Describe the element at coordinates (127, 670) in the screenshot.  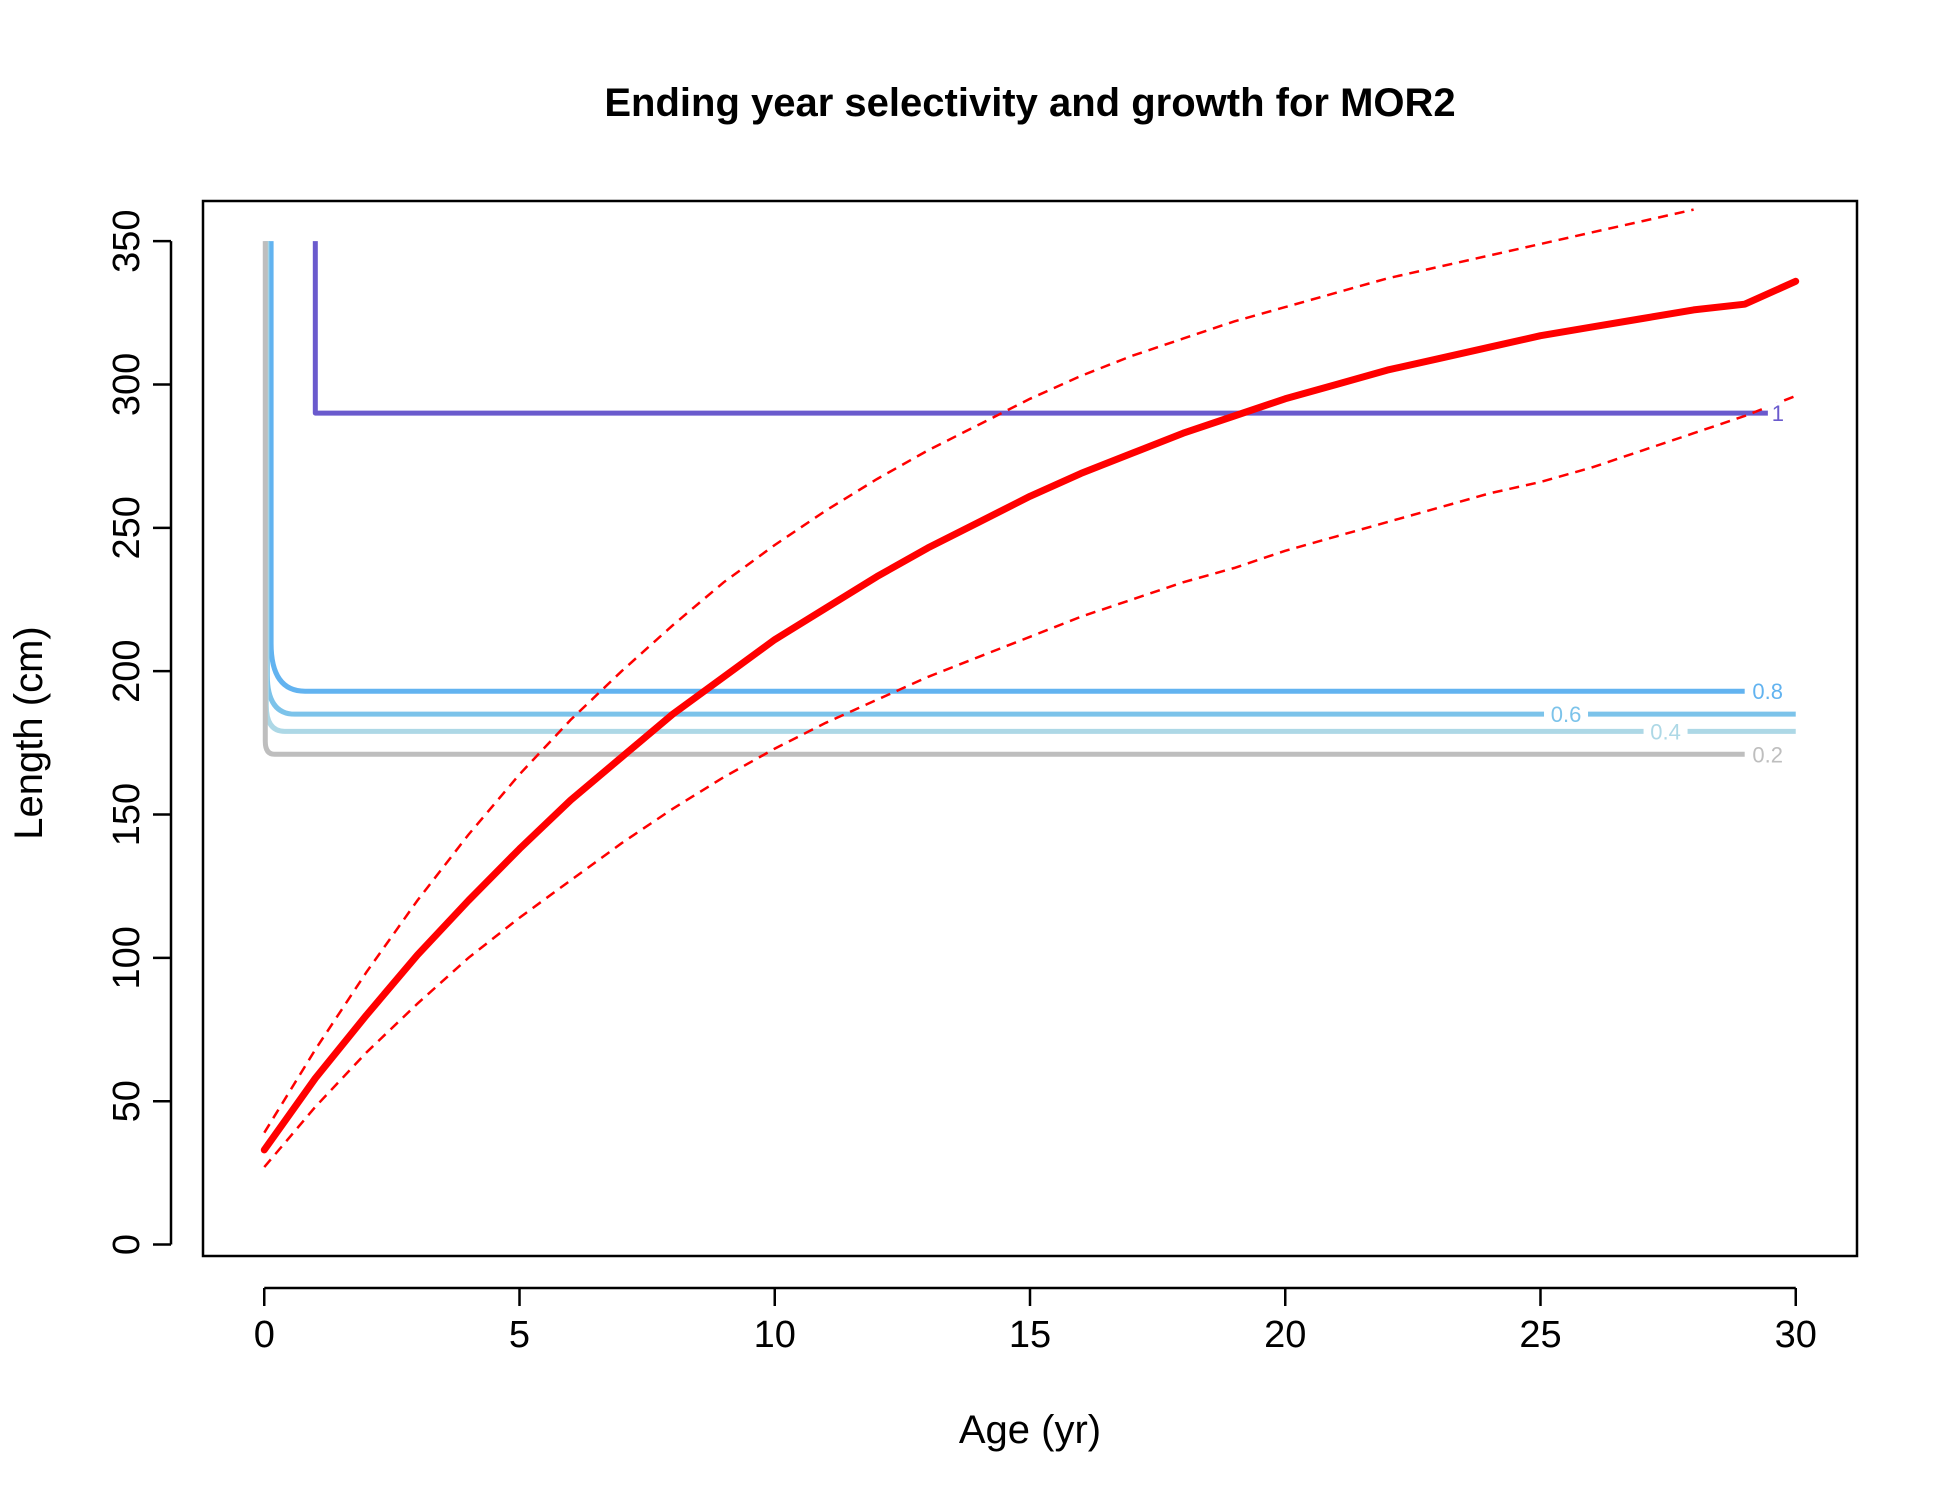
I see `y-tick-label: 200` at that location.